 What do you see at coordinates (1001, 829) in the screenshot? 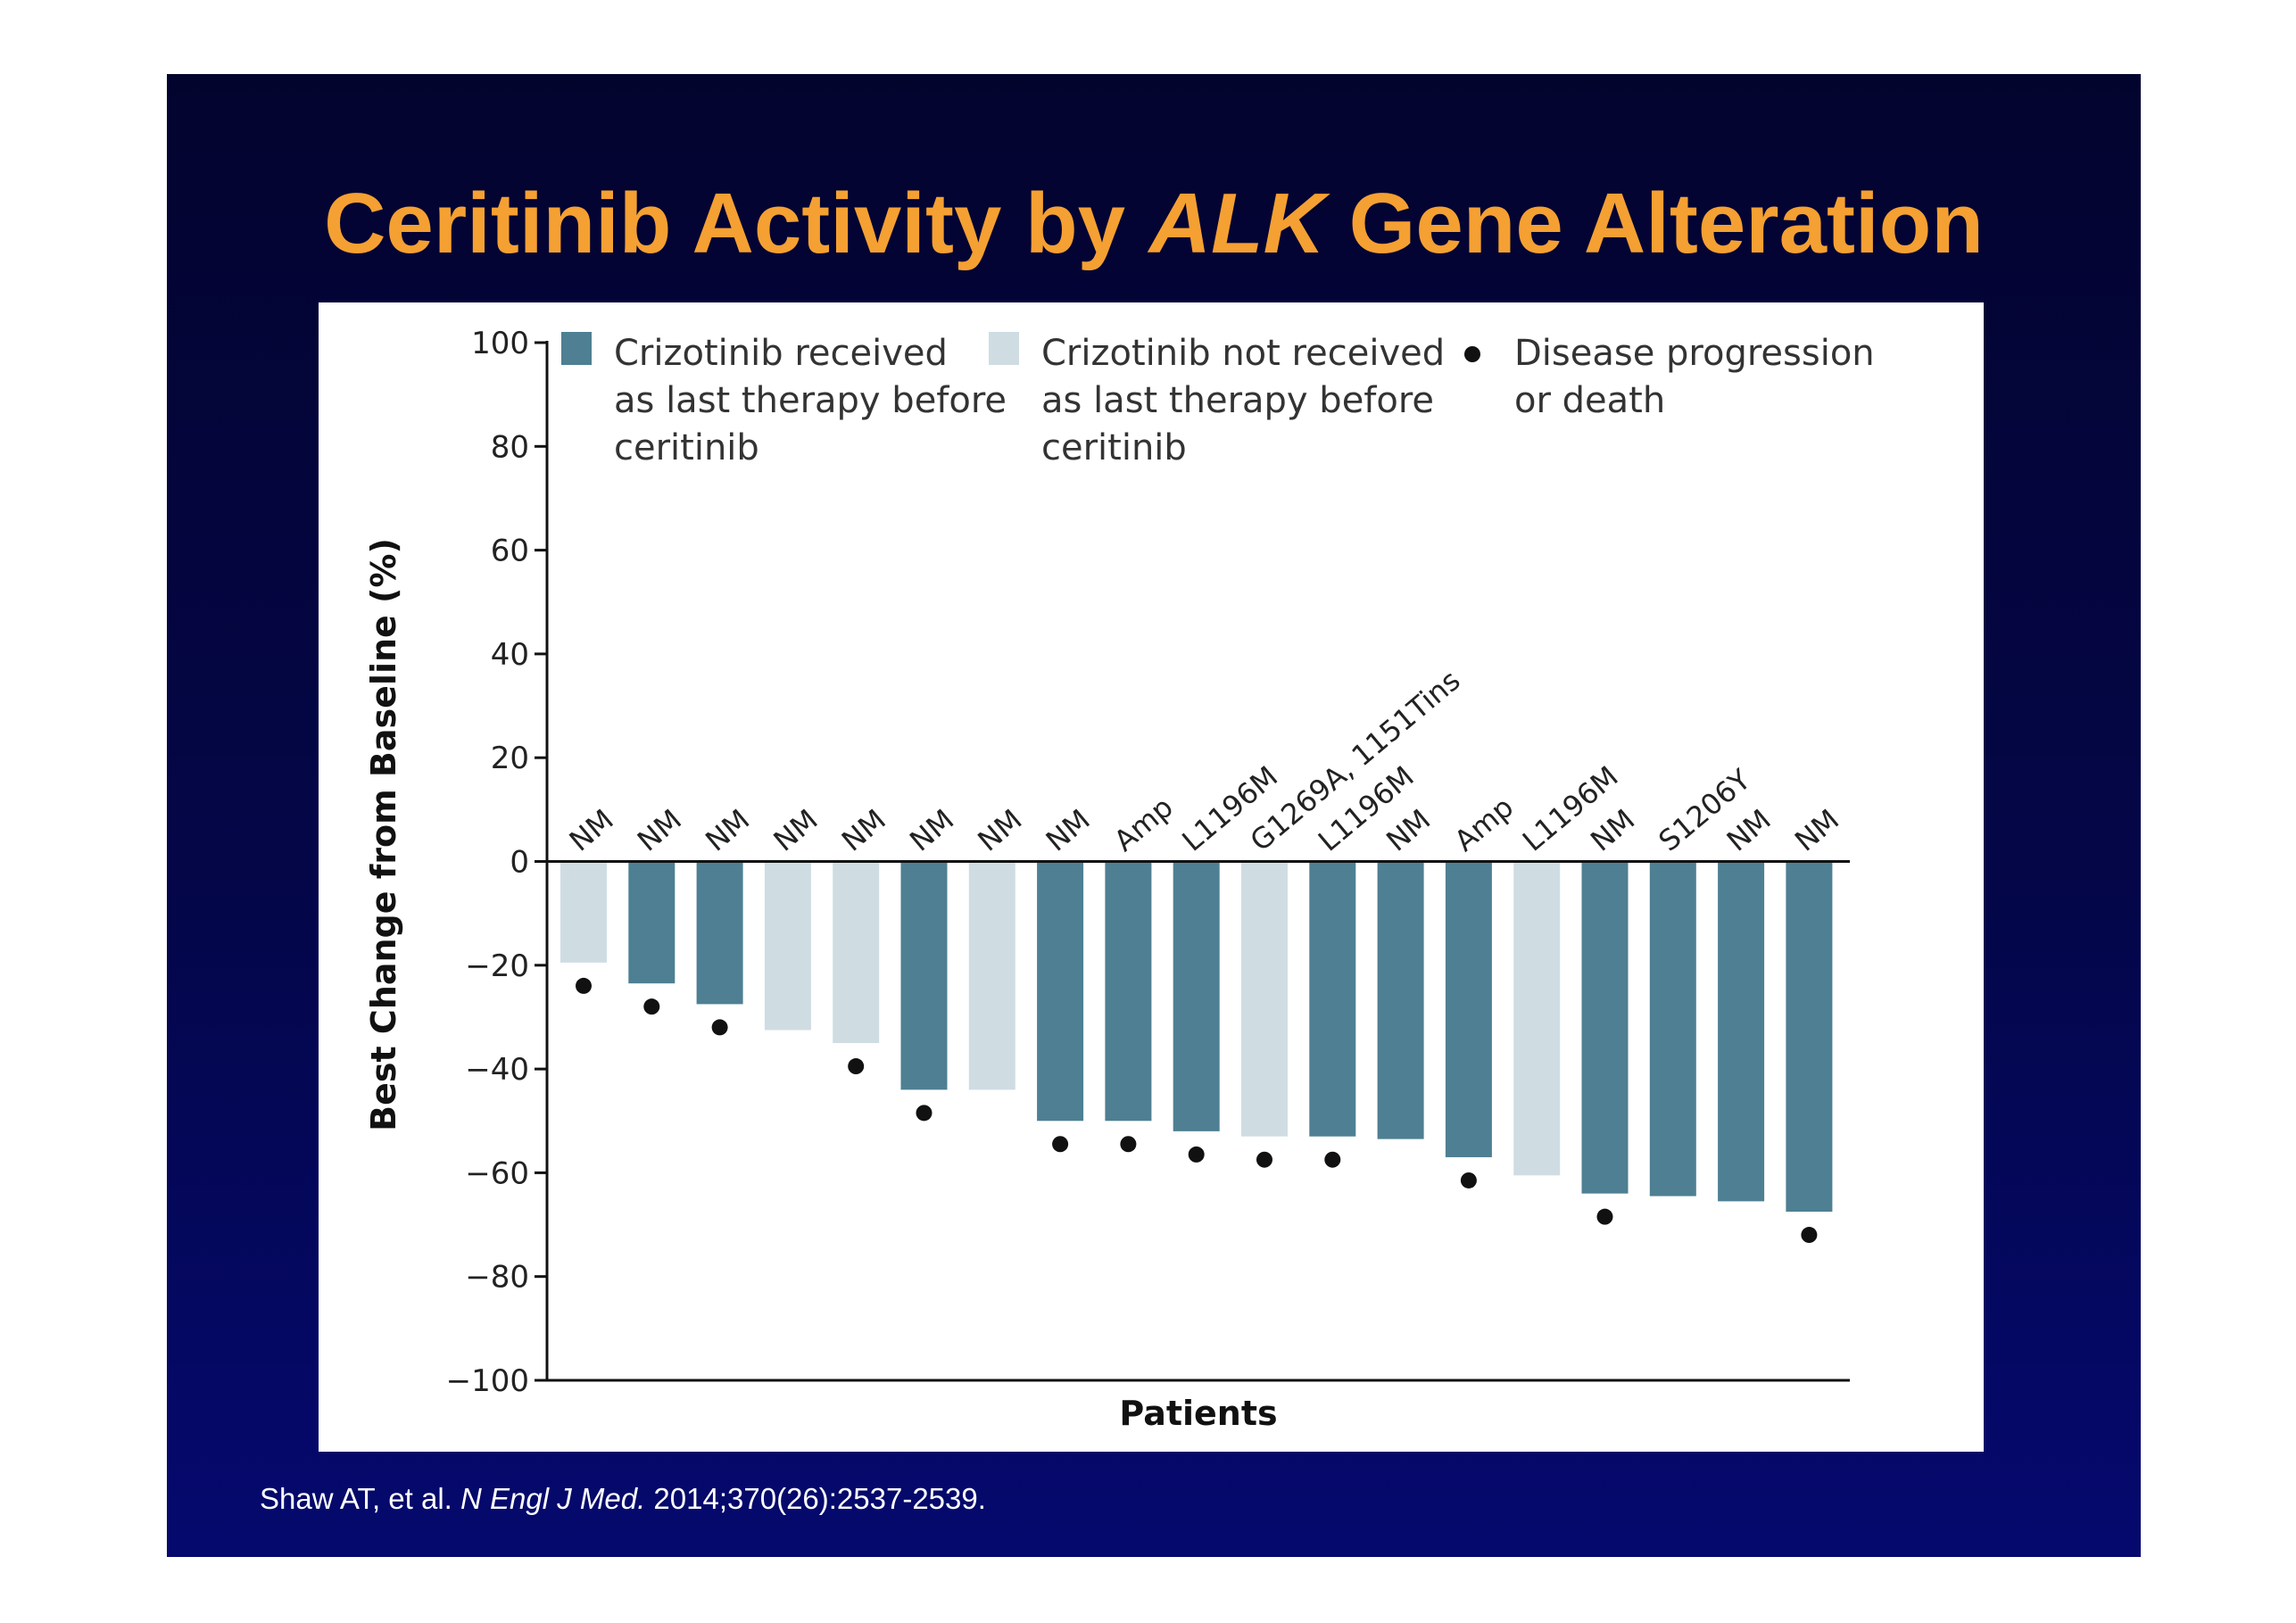
I see `bar-label-7: NM` at bounding box center [1001, 829].